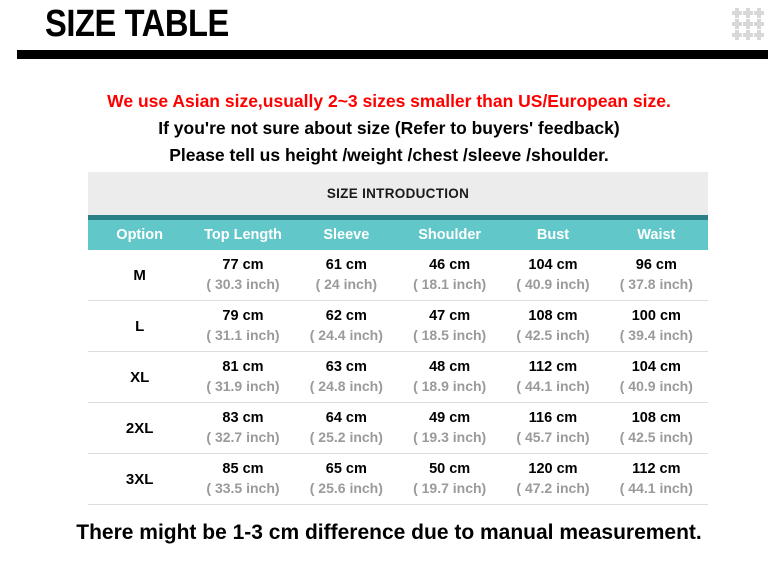  I want to click on cell-top-length: 77 cm ( 30.3 inch), so click(243, 275).